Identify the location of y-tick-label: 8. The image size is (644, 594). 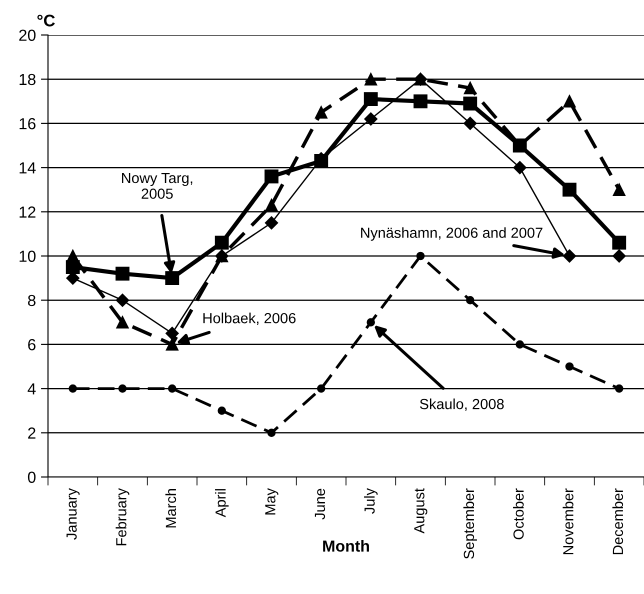
(32, 300).